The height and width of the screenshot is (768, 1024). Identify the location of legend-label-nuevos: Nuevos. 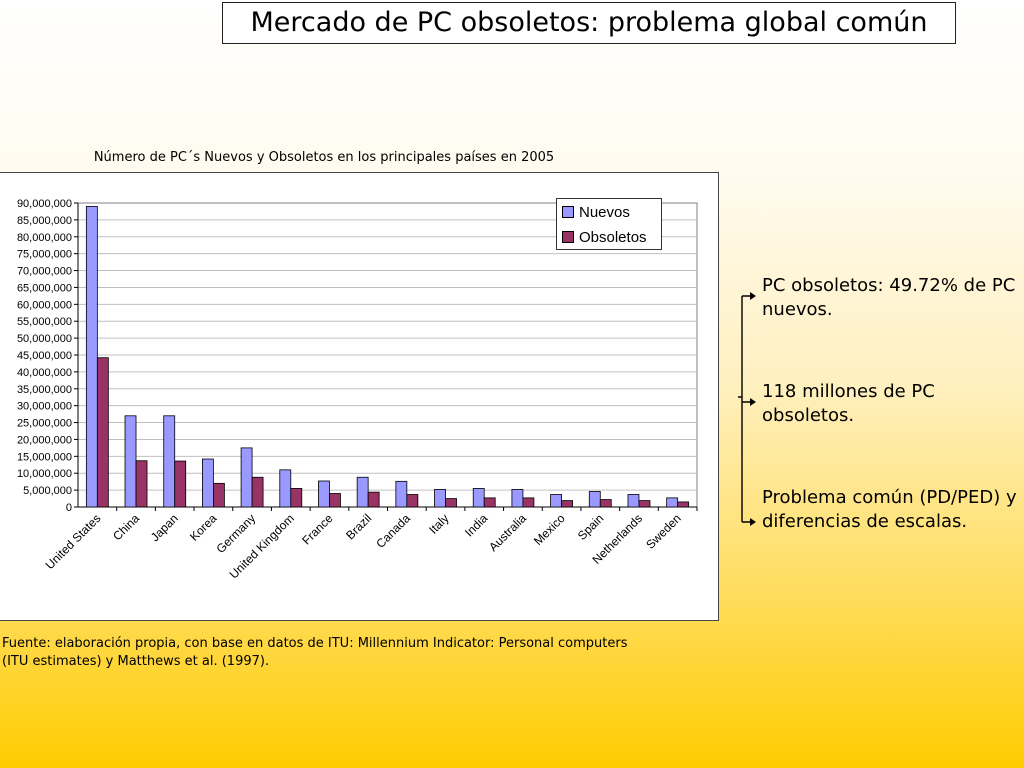
(604, 212).